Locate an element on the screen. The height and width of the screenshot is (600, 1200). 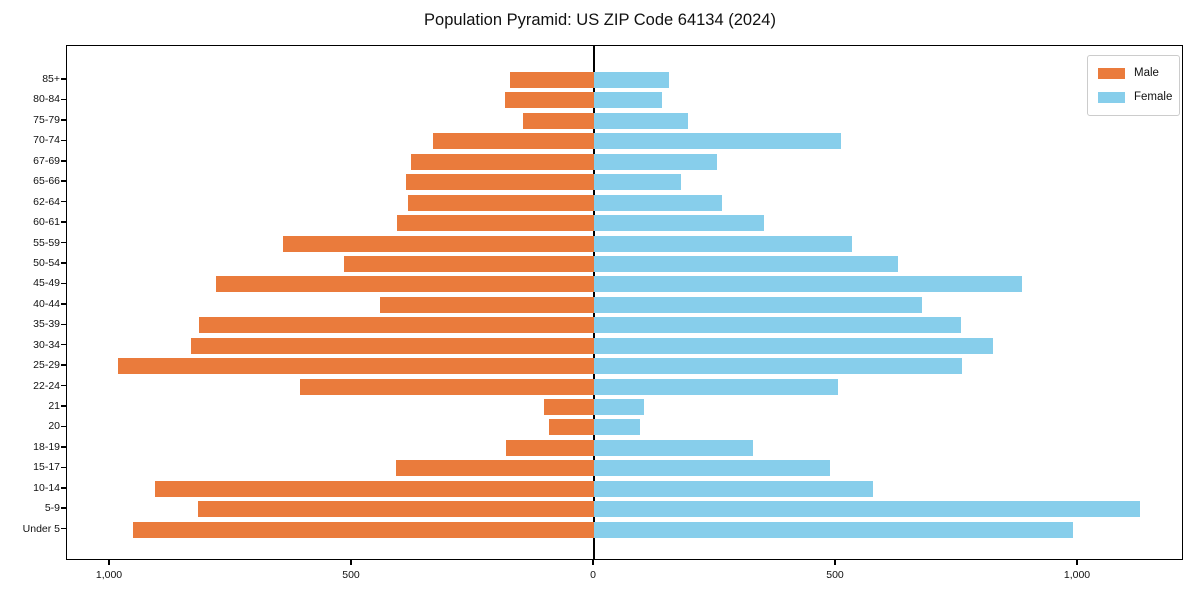
x-tick-label: 500 is located at coordinates (351, 575).